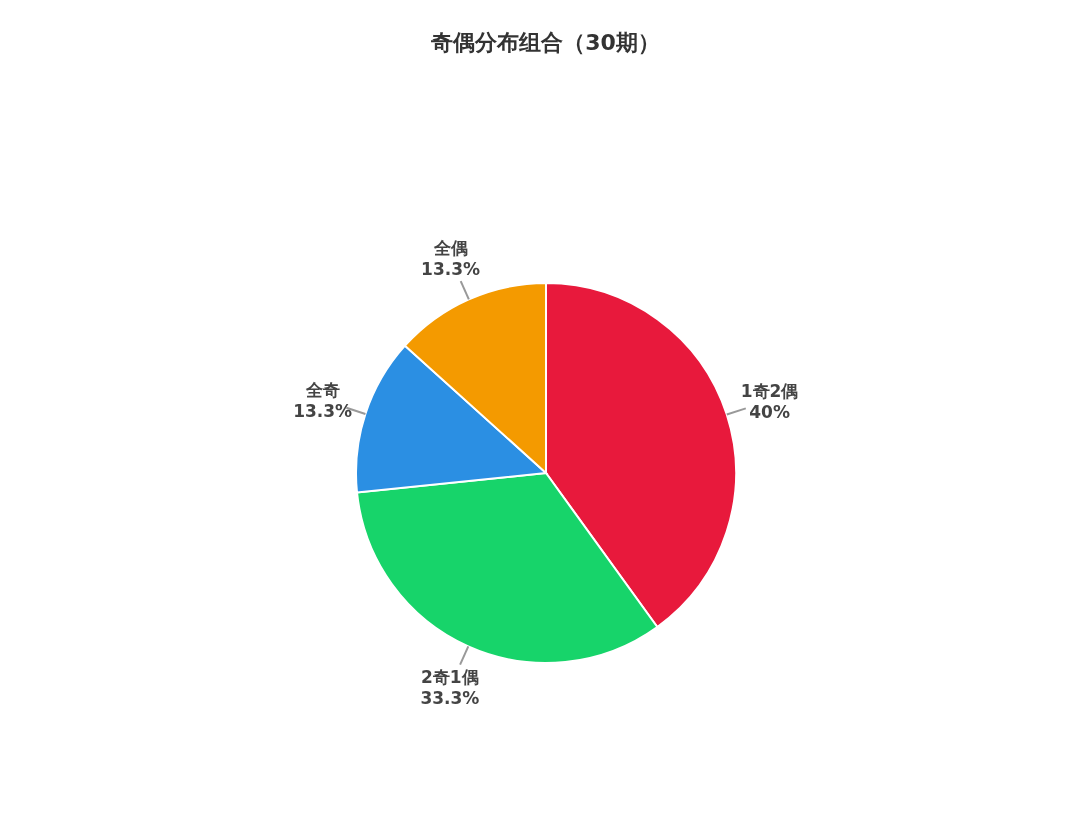  Describe the element at coordinates (322, 389) in the screenshot. I see `slice-label: 全奇` at that location.